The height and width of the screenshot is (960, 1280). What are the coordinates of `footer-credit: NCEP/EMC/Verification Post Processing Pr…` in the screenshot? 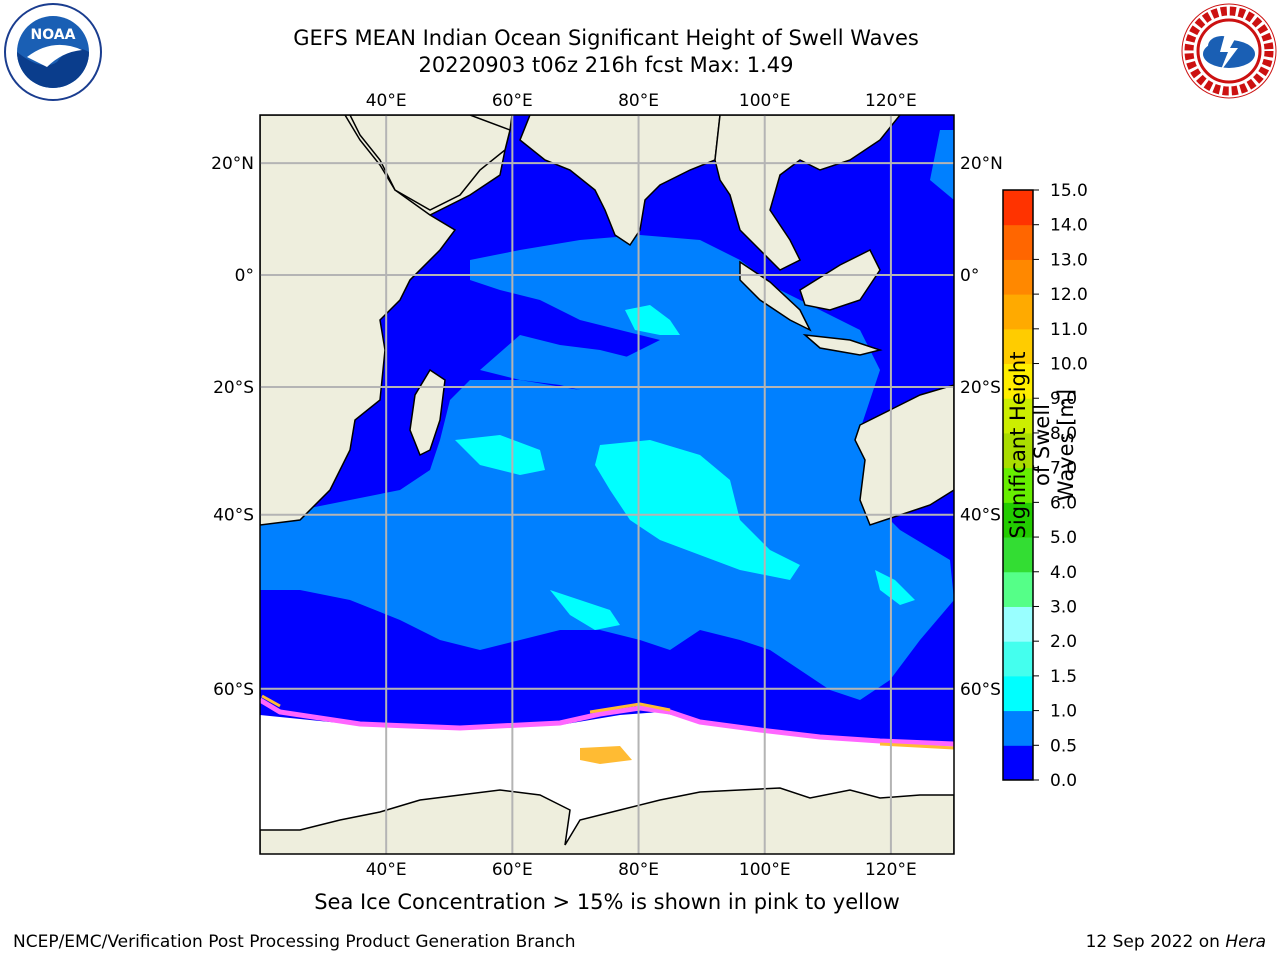 It's located at (294, 942).